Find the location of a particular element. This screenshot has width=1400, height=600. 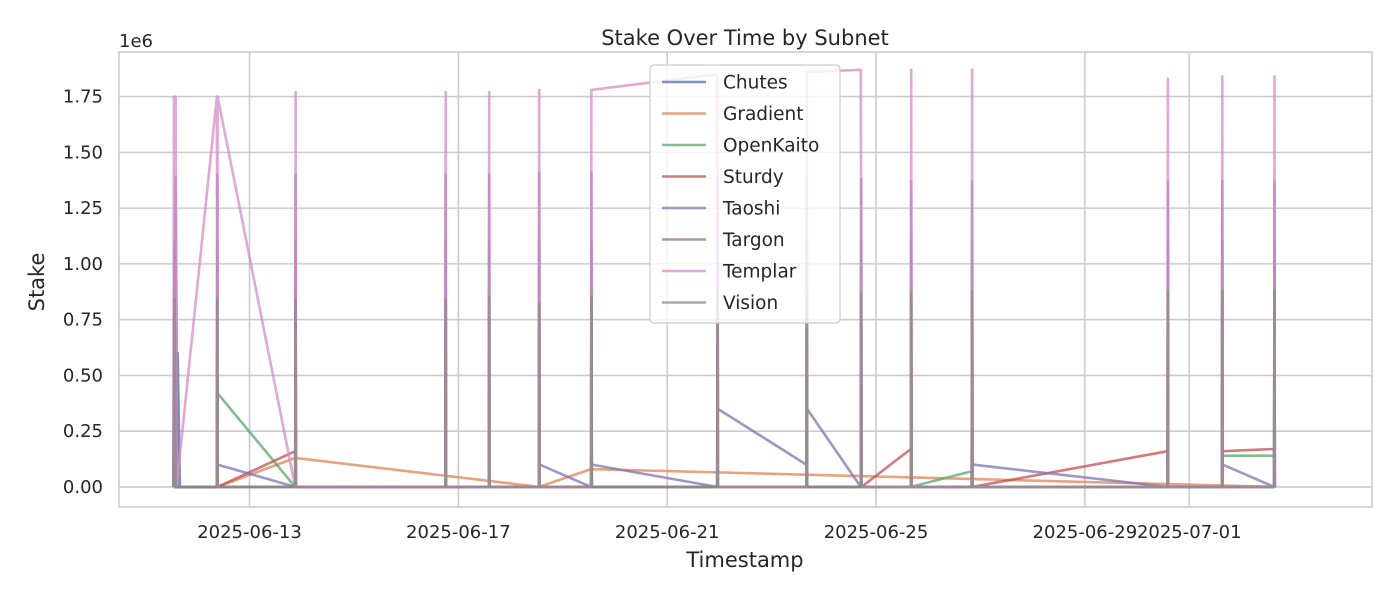

legend-label-vision: Vision is located at coordinates (750, 303).